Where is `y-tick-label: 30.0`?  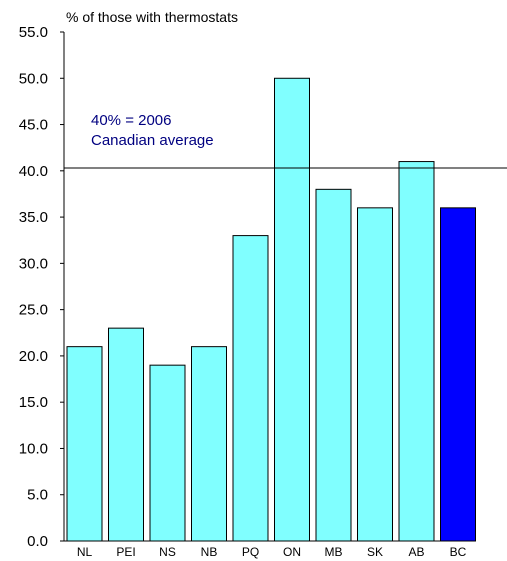 y-tick-label: 30.0 is located at coordinates (33, 263).